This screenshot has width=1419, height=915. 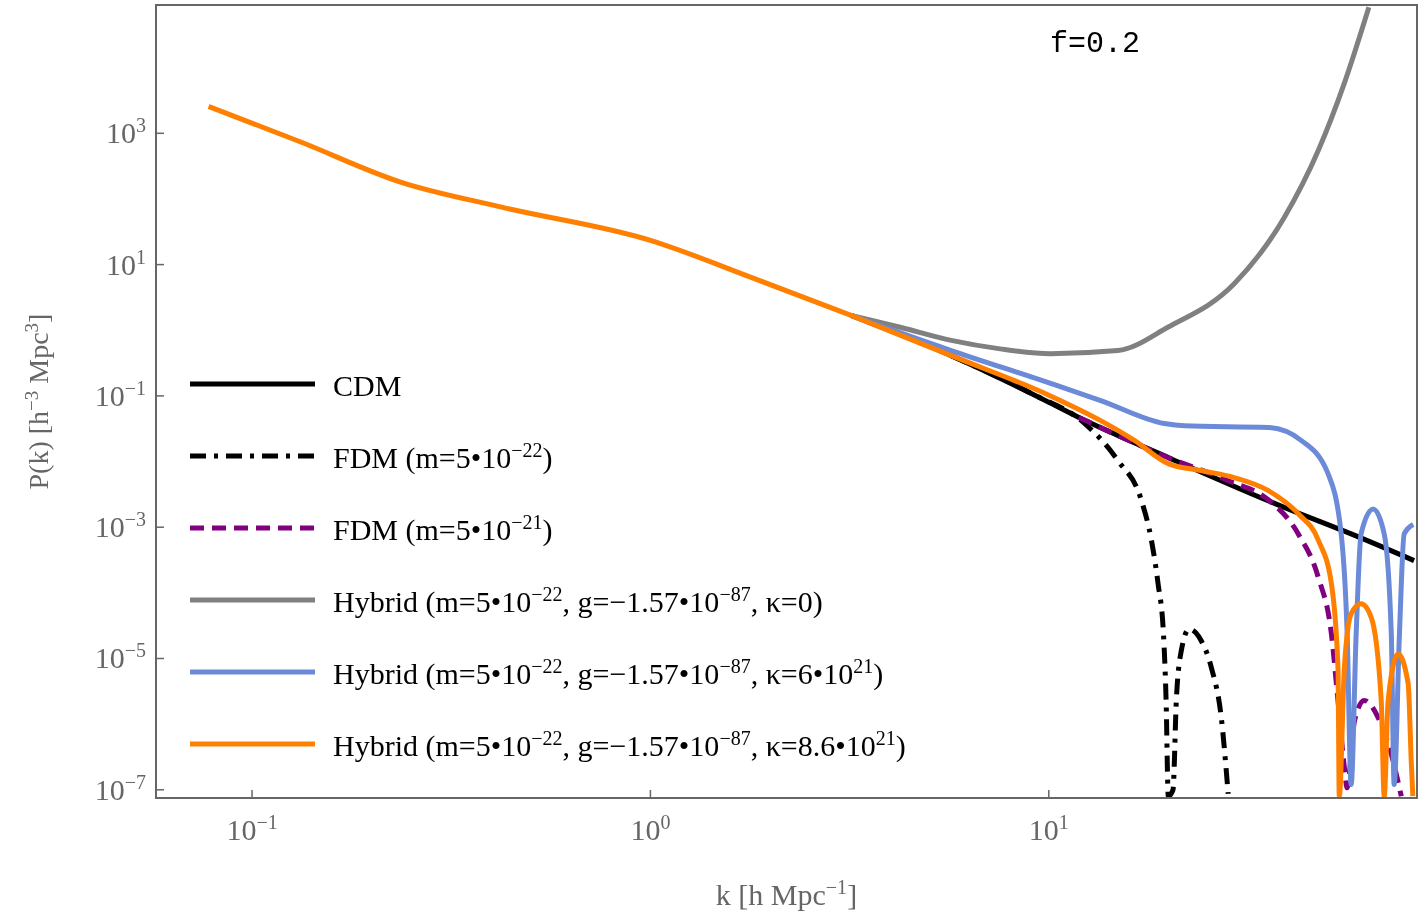 I want to click on y-tick-label: 10$^{−3}$, so click(x=120, y=526).